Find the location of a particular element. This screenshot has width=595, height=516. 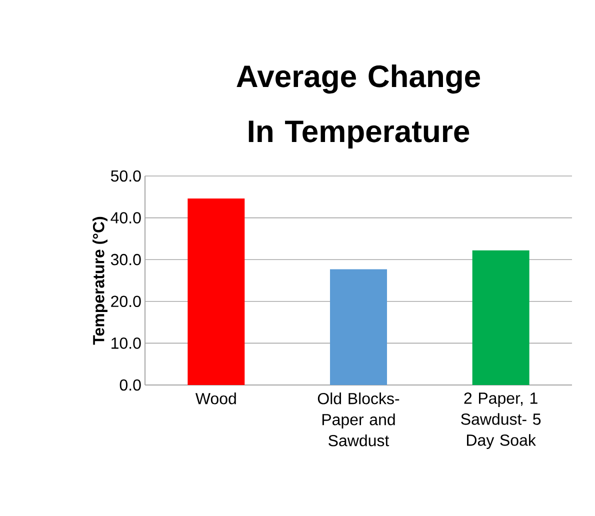

x-tick-label: Old Blocks-Paper and Sawdust is located at coordinates (359, 419).